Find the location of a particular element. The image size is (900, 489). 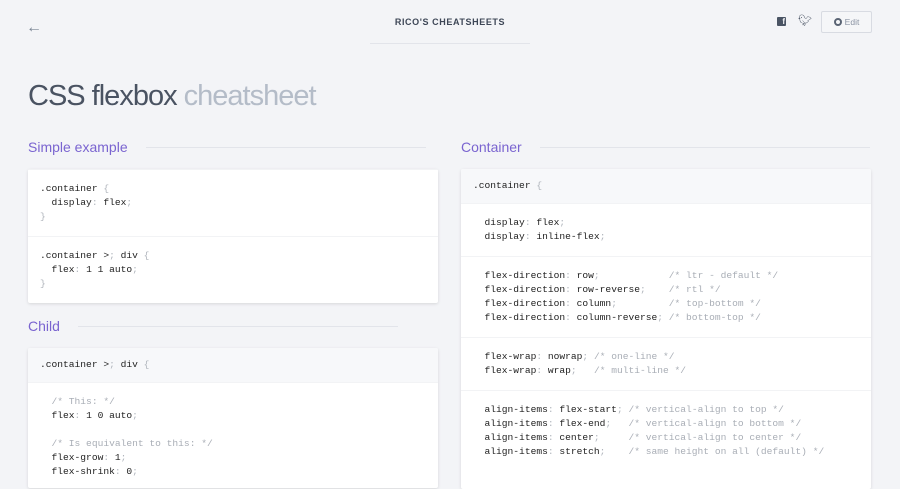

code-line: flex-direction: column; /* top-bottom */ is located at coordinates (617, 303).